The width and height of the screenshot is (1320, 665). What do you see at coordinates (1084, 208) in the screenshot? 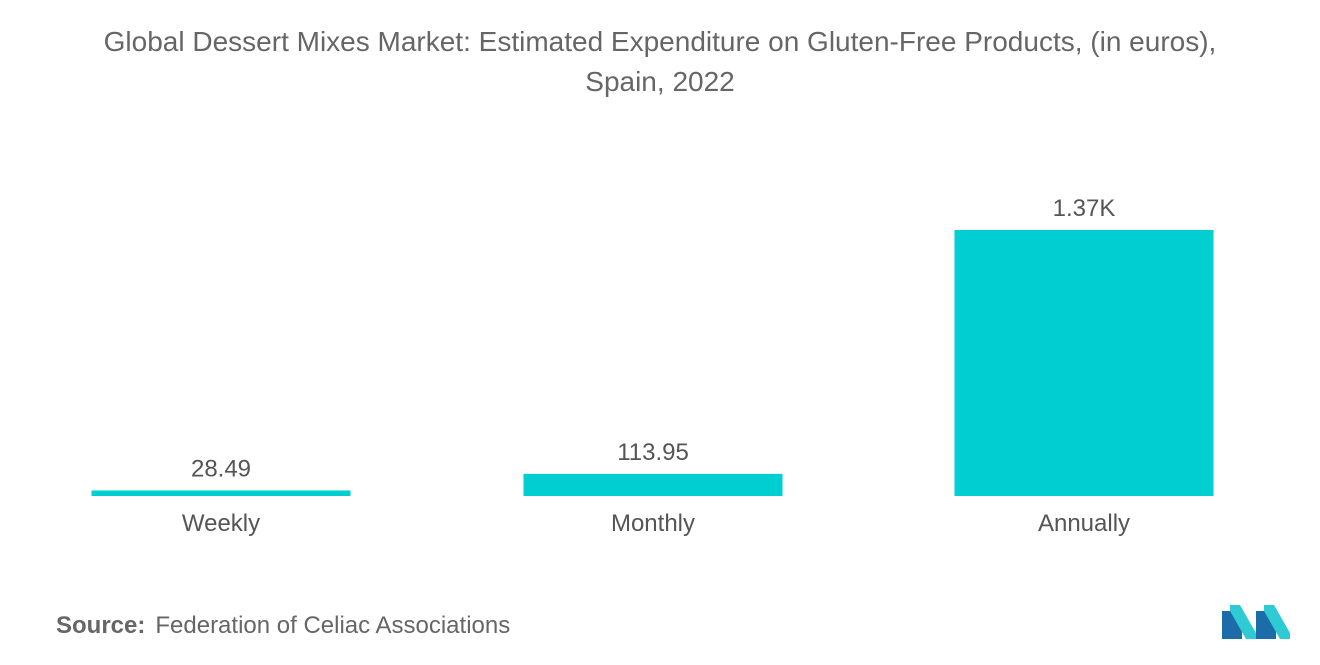
I see `data-label-annually: 1.37K` at bounding box center [1084, 208].